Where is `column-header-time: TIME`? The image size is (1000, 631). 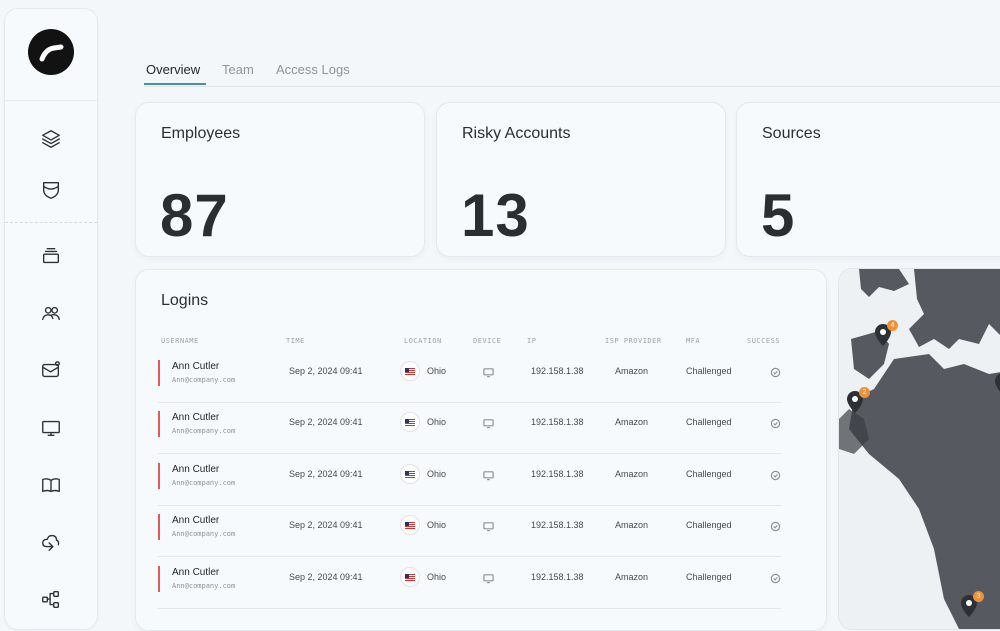 column-header-time: TIME is located at coordinates (295, 341).